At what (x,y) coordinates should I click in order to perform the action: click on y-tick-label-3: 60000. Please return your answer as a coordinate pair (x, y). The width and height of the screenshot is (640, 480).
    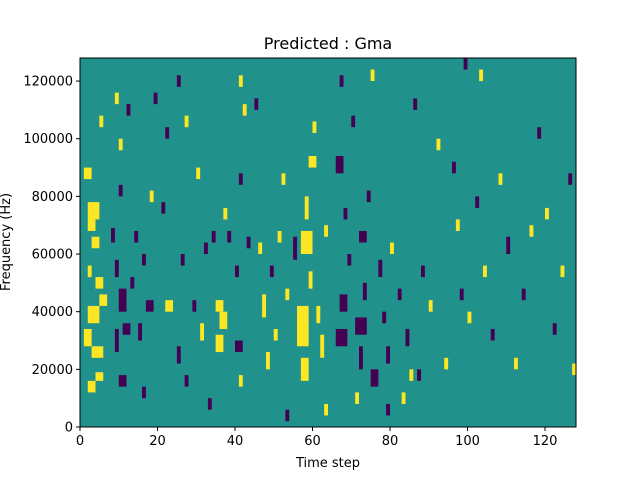
    Looking at the image, I should click on (52, 255).